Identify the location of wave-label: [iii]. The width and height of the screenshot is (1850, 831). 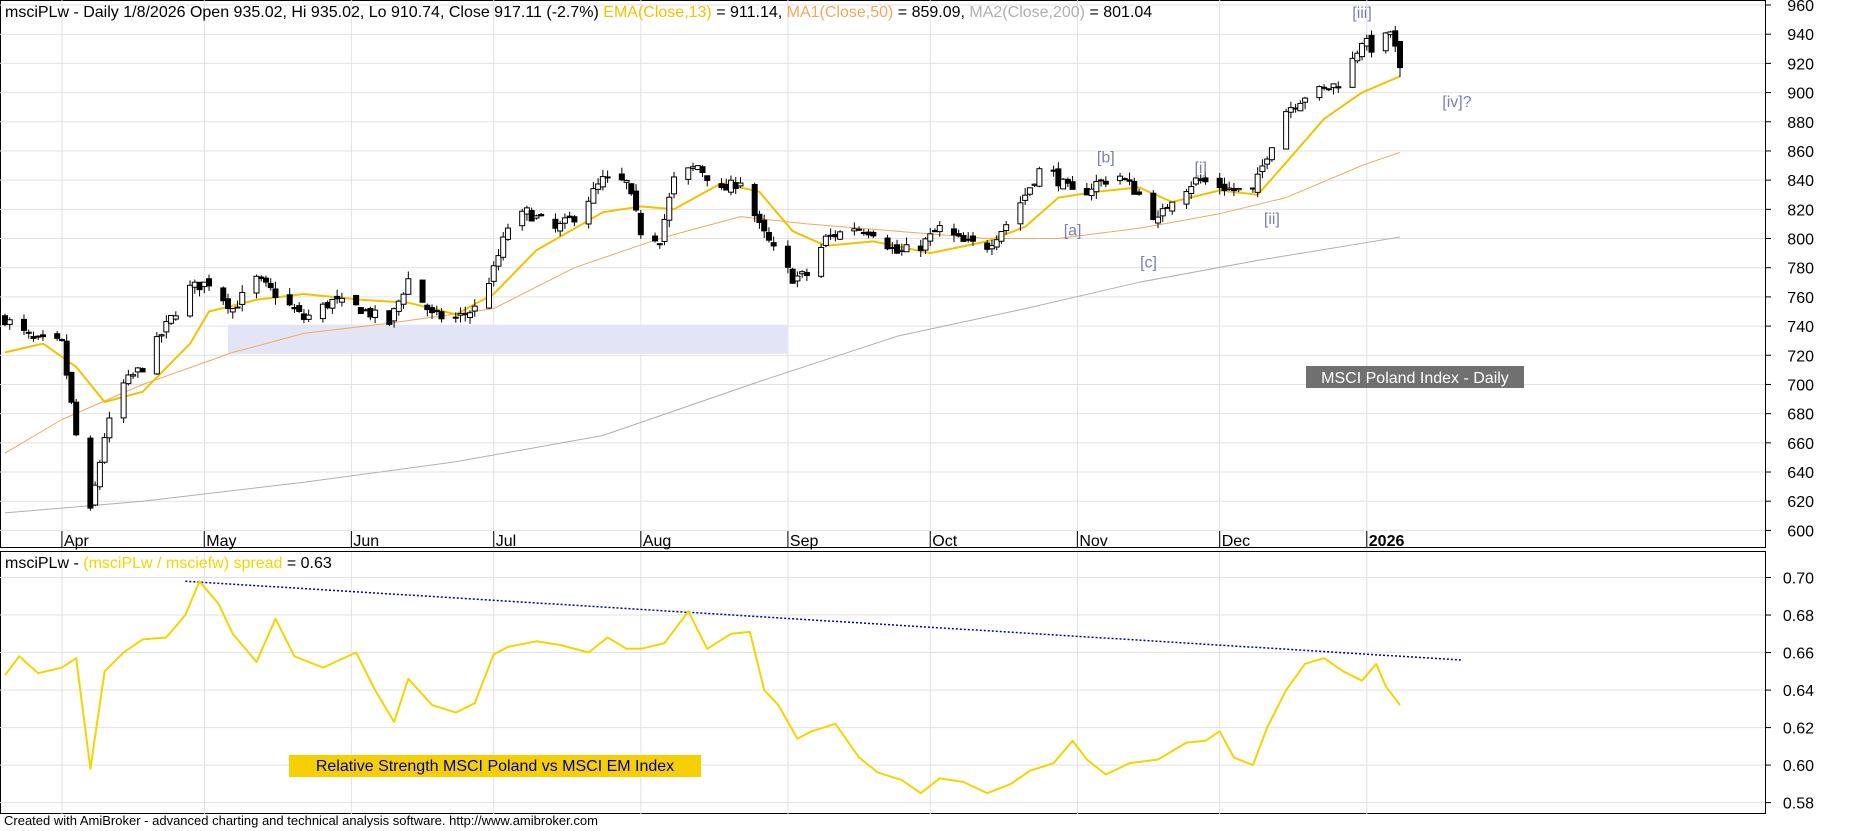
(1362, 13).